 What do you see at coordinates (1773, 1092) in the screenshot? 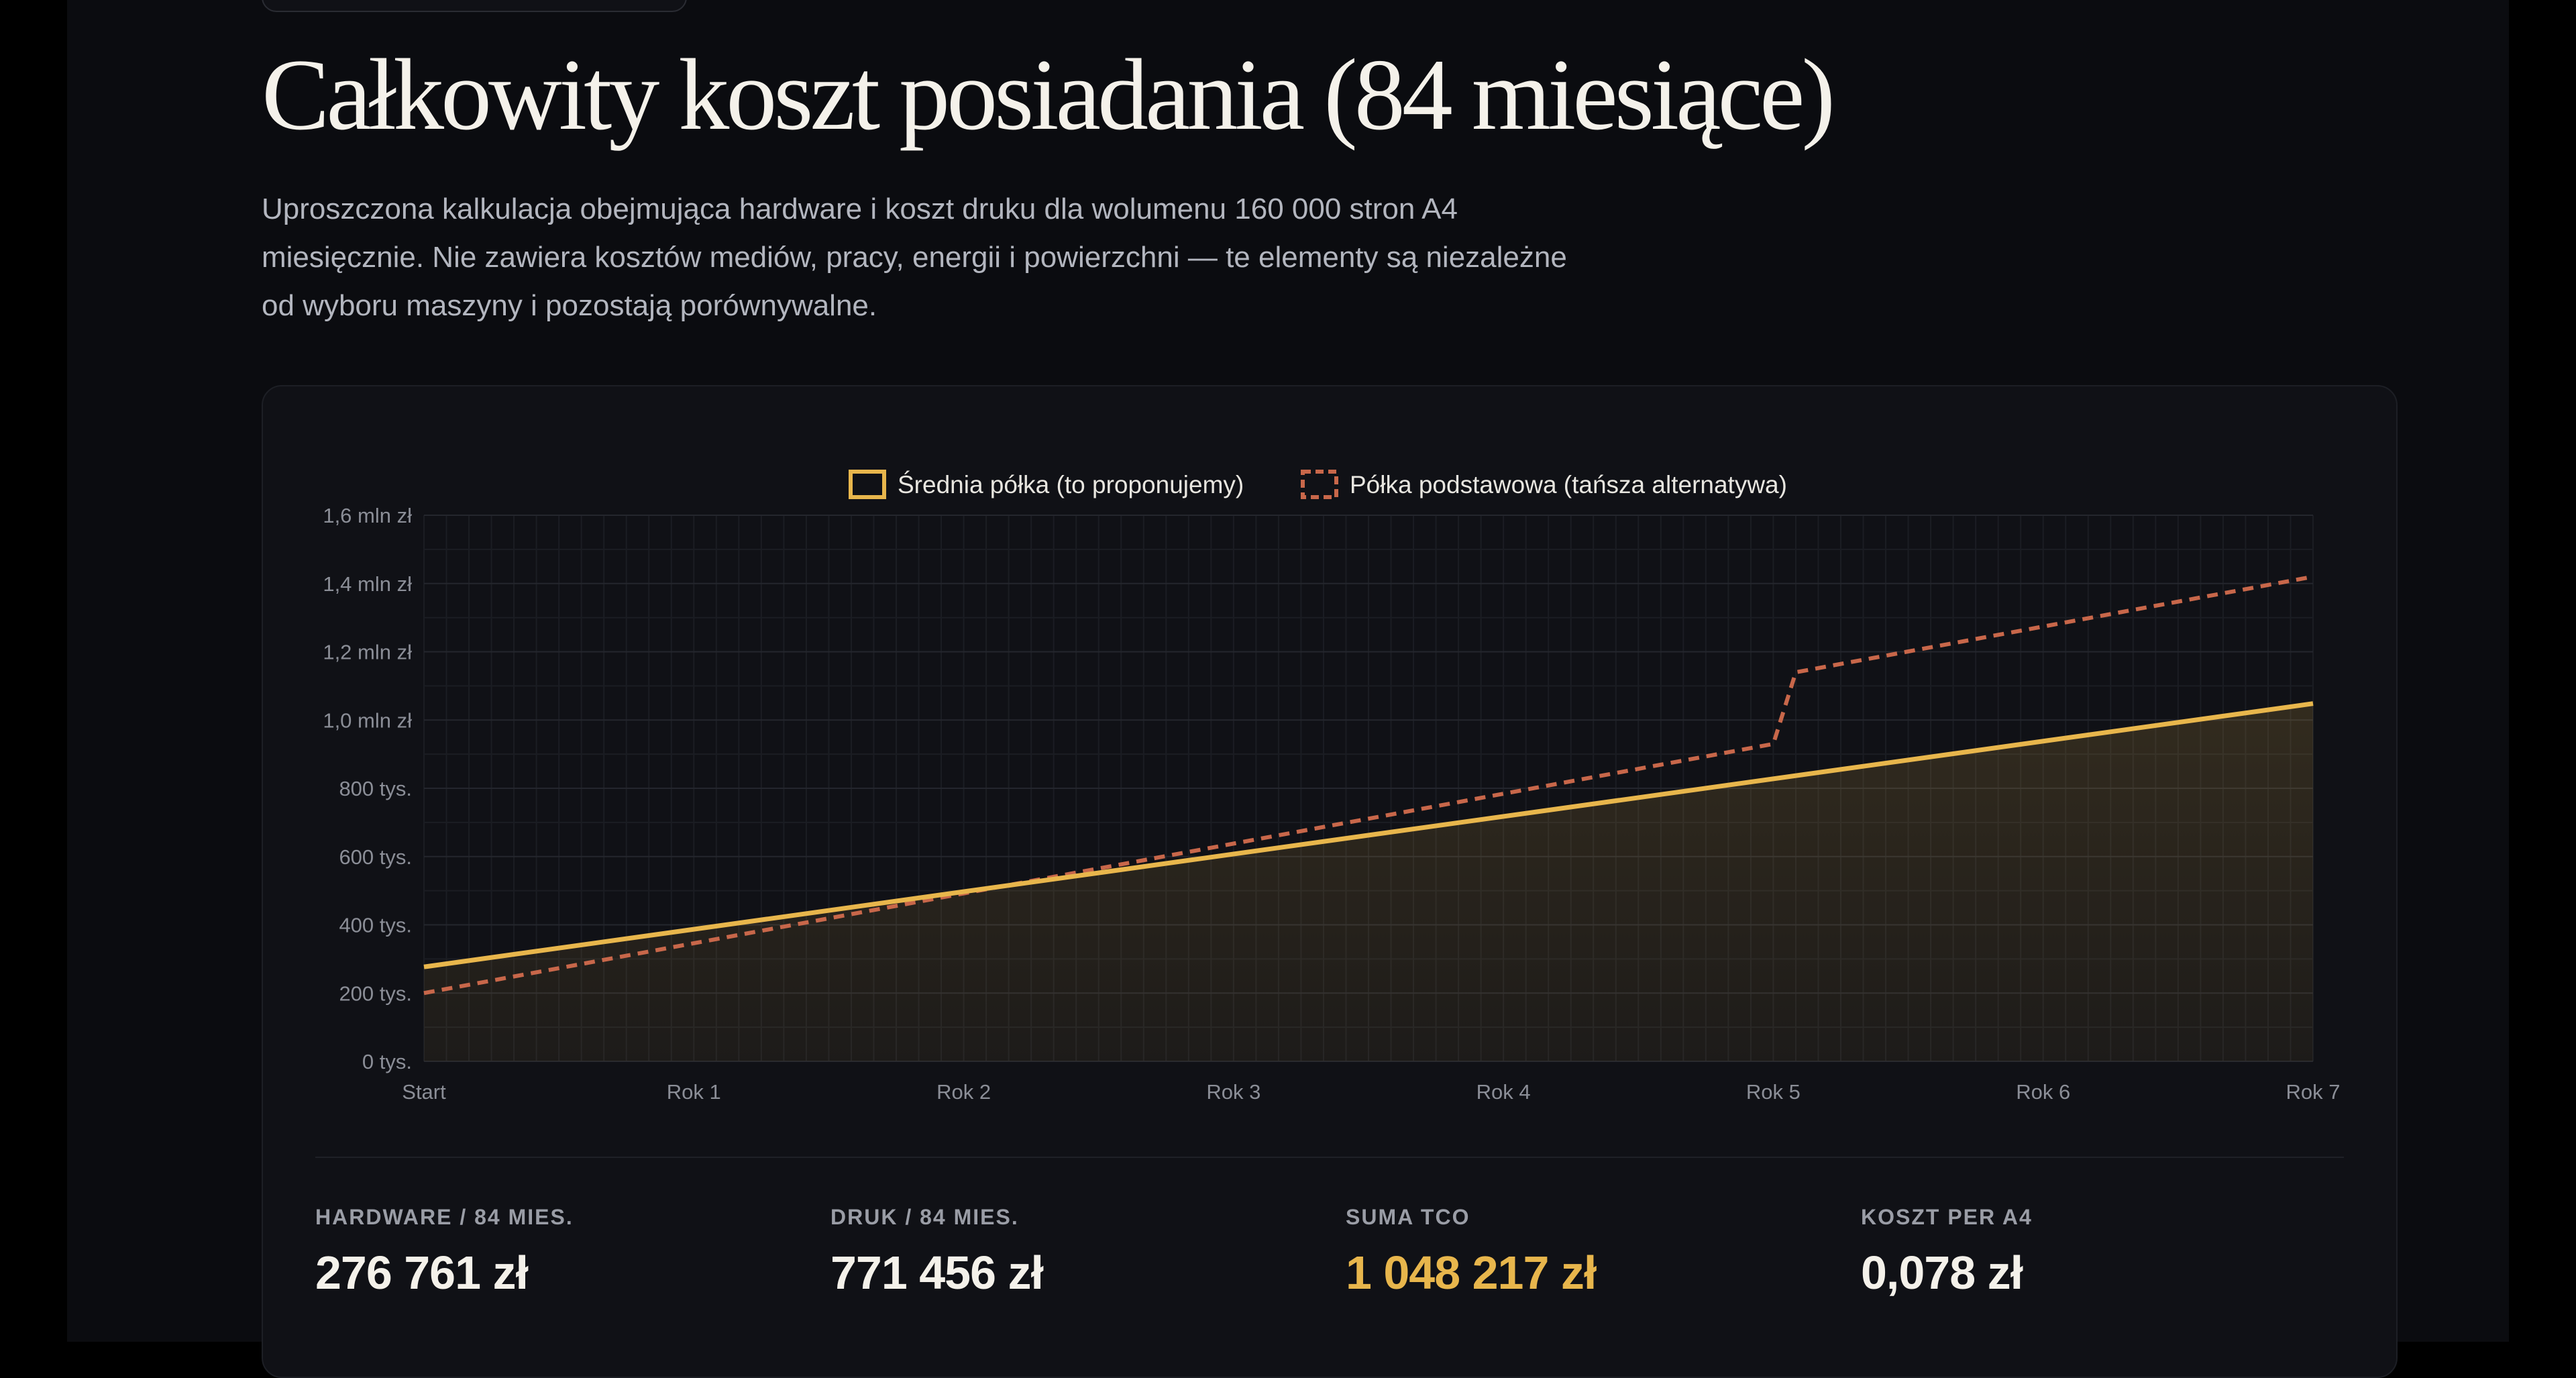
I see `x-tick-label: Rok 5` at bounding box center [1773, 1092].